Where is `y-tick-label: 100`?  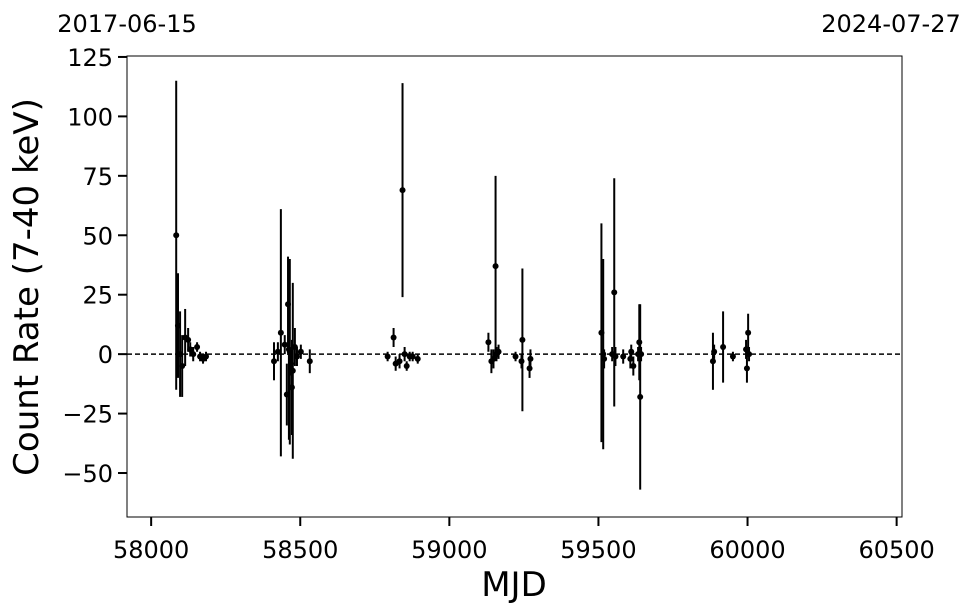 y-tick-label: 100 is located at coordinates (90, 117).